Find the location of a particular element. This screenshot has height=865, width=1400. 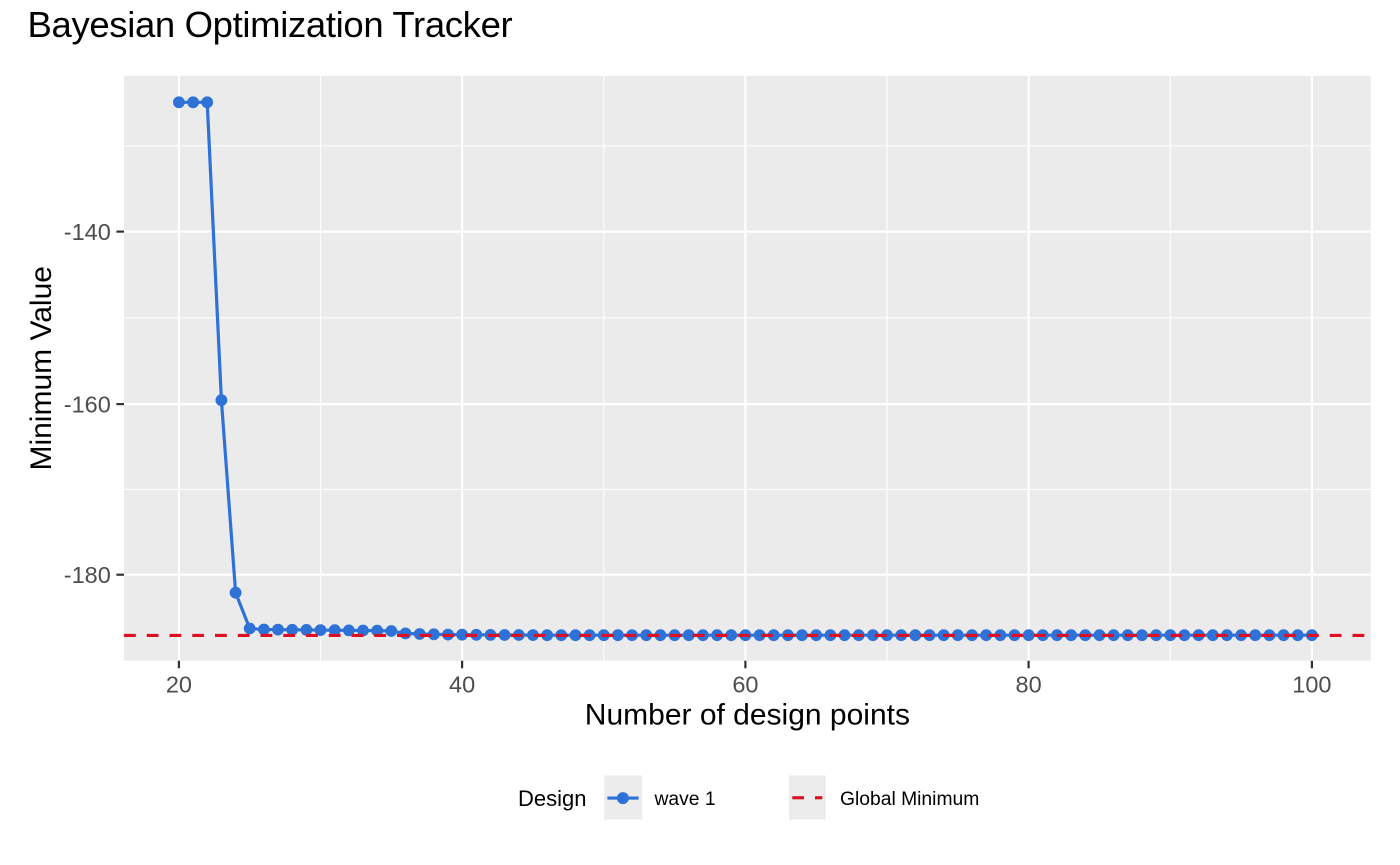

svg-text: Design is located at coordinates (552, 798).